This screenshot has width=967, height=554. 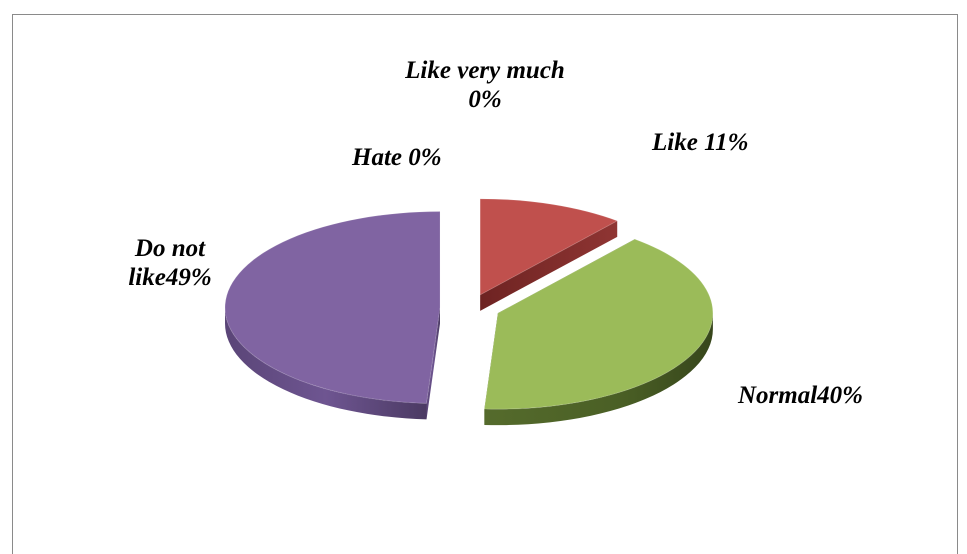 I want to click on data-label-like-very-much-text: Like very much 0%, so click(x=485, y=85).